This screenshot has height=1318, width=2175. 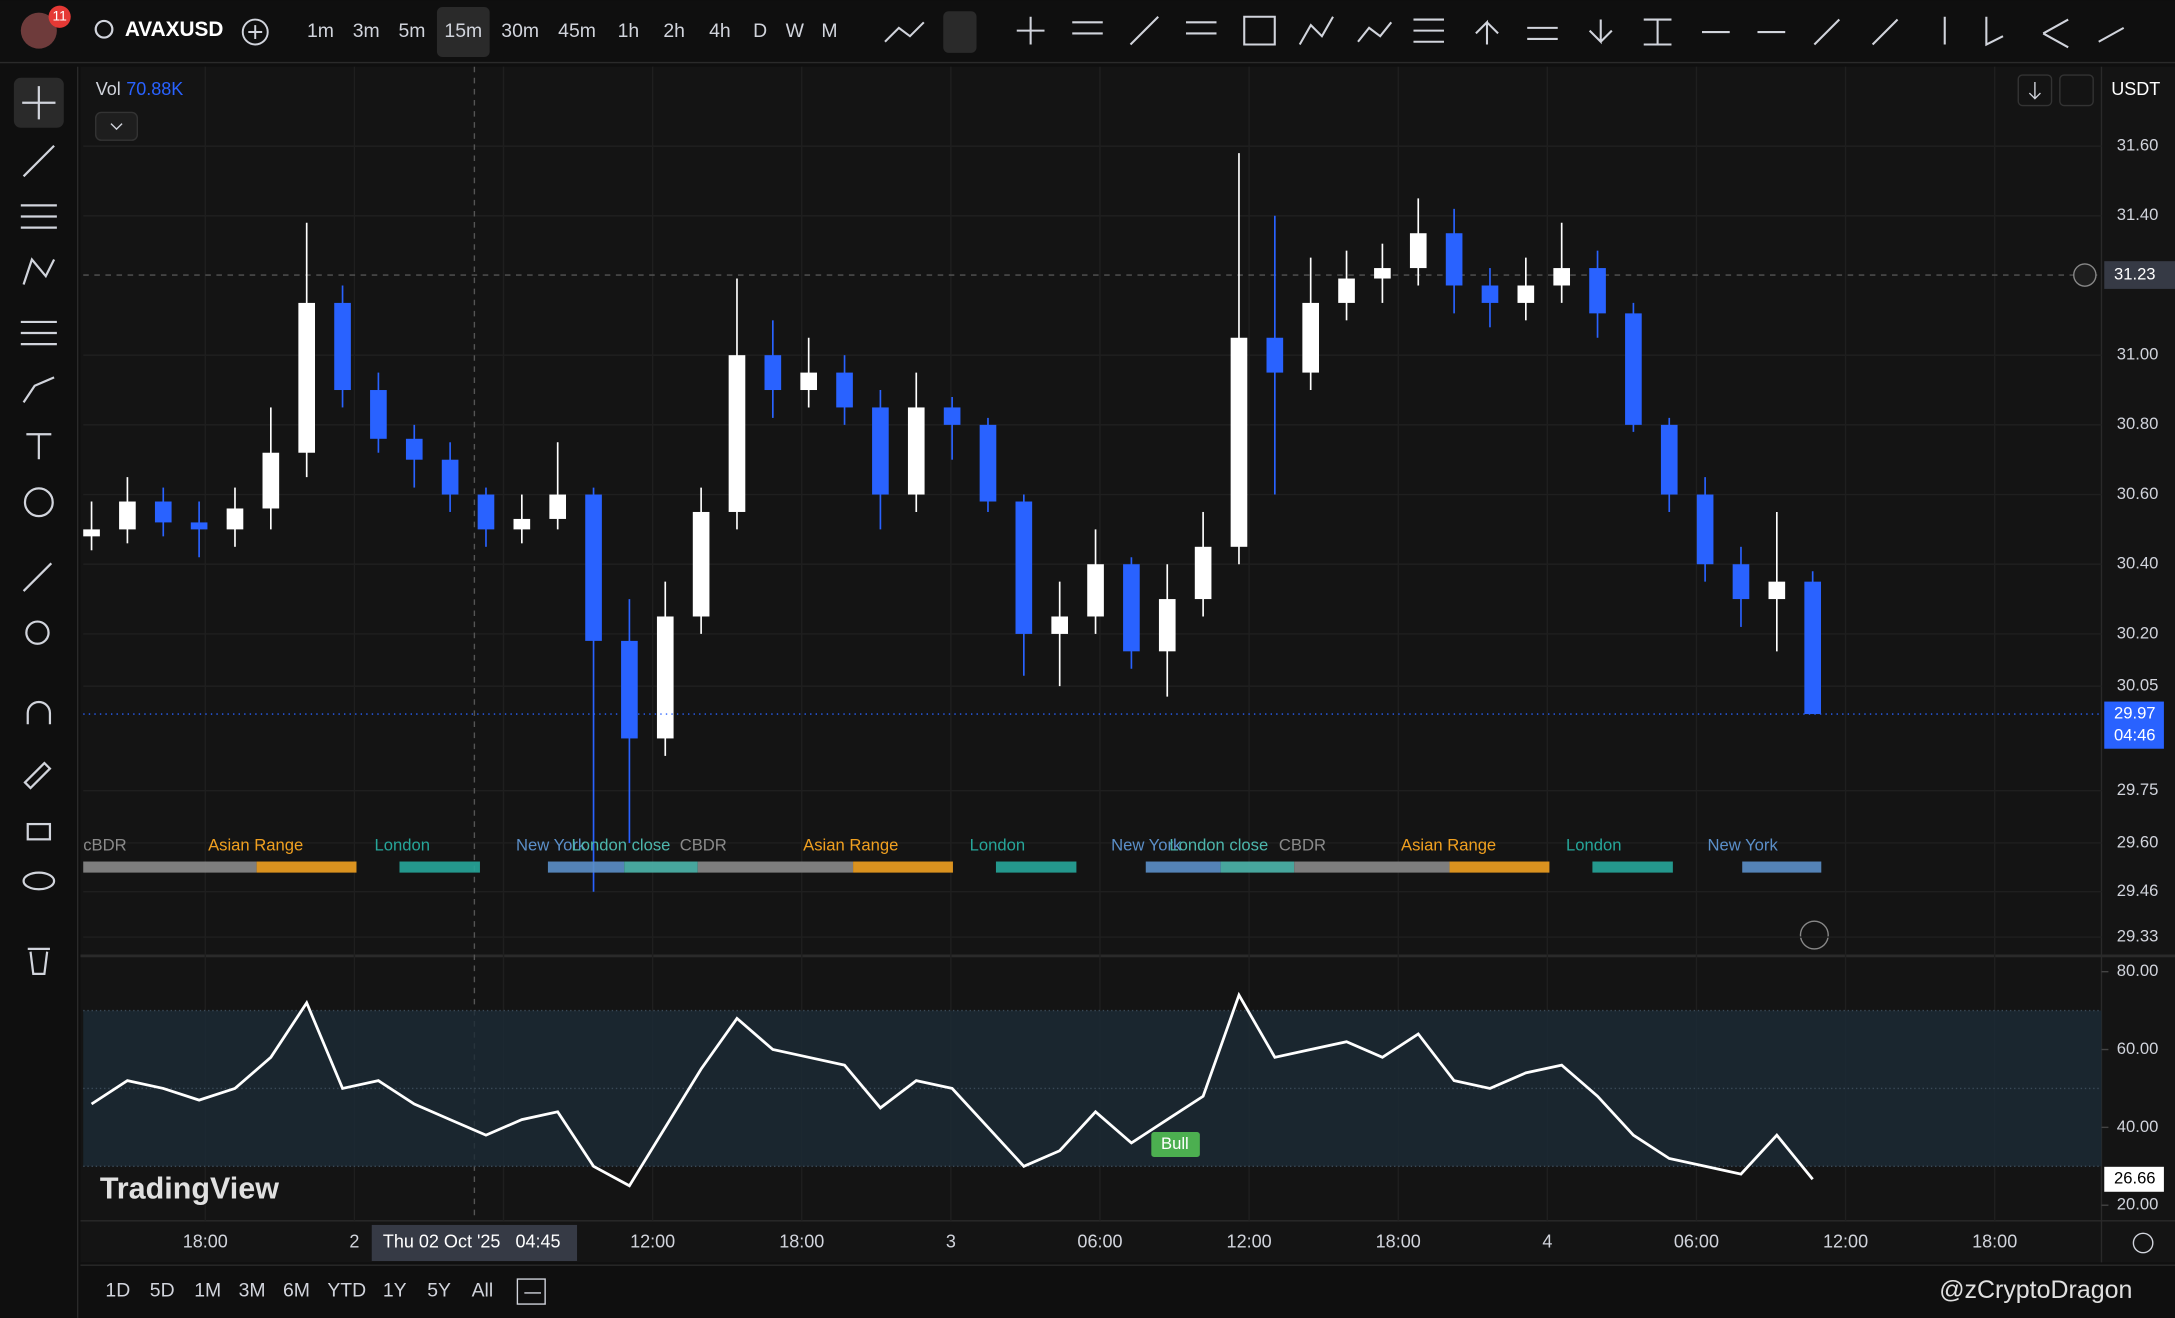 I want to click on trash-tool, so click(x=38, y=961).